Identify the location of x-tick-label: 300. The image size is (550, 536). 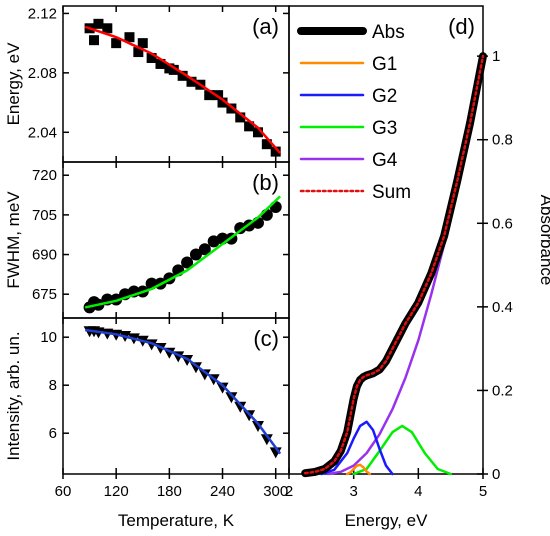
(275, 491).